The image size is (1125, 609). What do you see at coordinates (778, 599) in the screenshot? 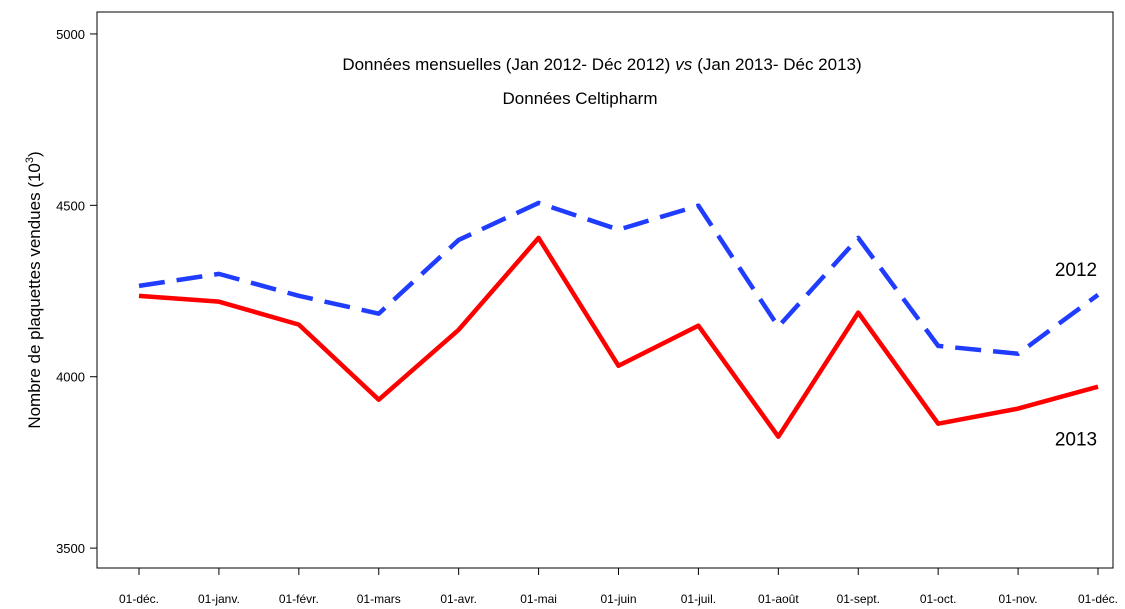
I see `x-tick-label: 01-août` at bounding box center [778, 599].